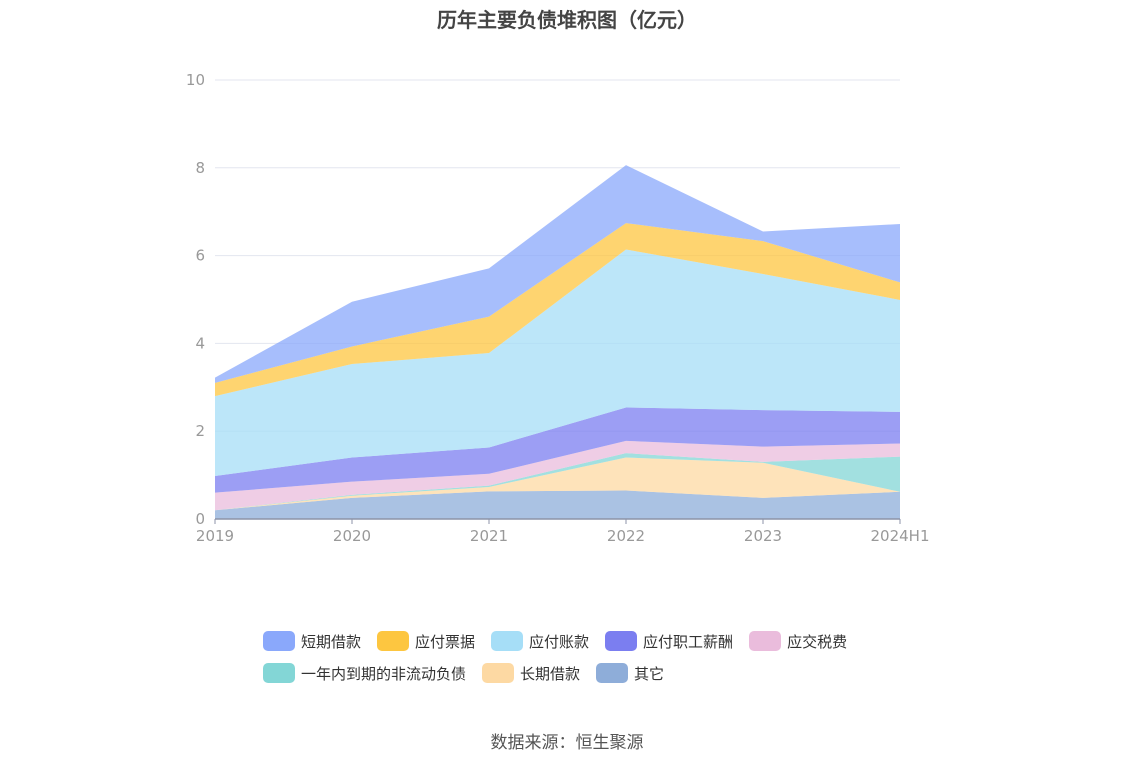 The height and width of the screenshot is (766, 1134). What do you see at coordinates (550, 673) in the screenshot?
I see `legend-label: 长期借款` at bounding box center [550, 673].